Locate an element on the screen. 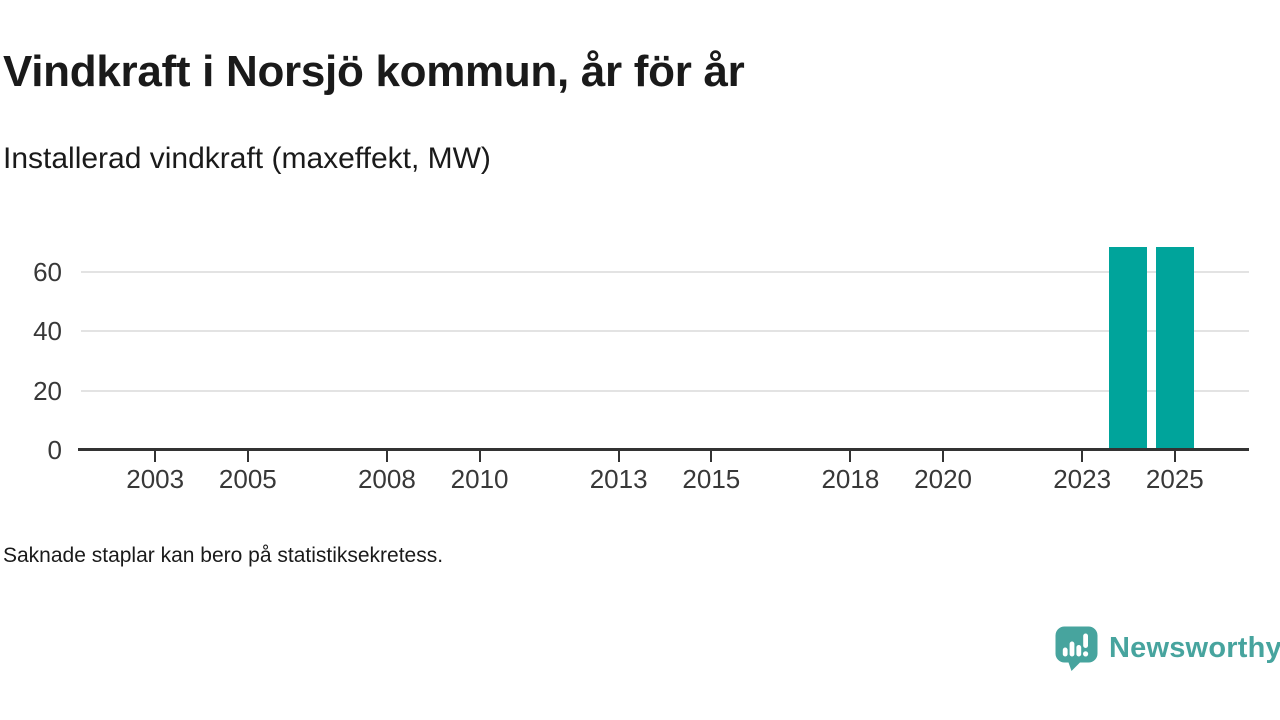 This screenshot has width=1280, height=720. x-axis-label: 2023 is located at coordinates (1082, 479).